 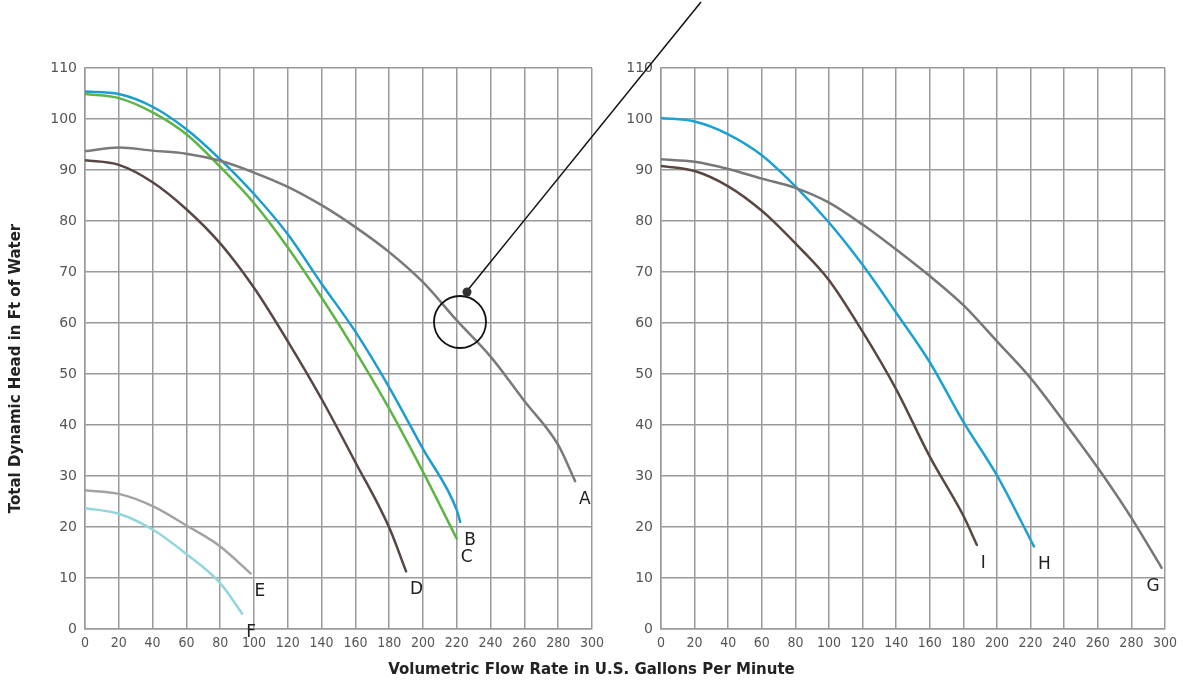 What do you see at coordinates (260, 590) in the screenshot?
I see `series-label: E` at bounding box center [260, 590].